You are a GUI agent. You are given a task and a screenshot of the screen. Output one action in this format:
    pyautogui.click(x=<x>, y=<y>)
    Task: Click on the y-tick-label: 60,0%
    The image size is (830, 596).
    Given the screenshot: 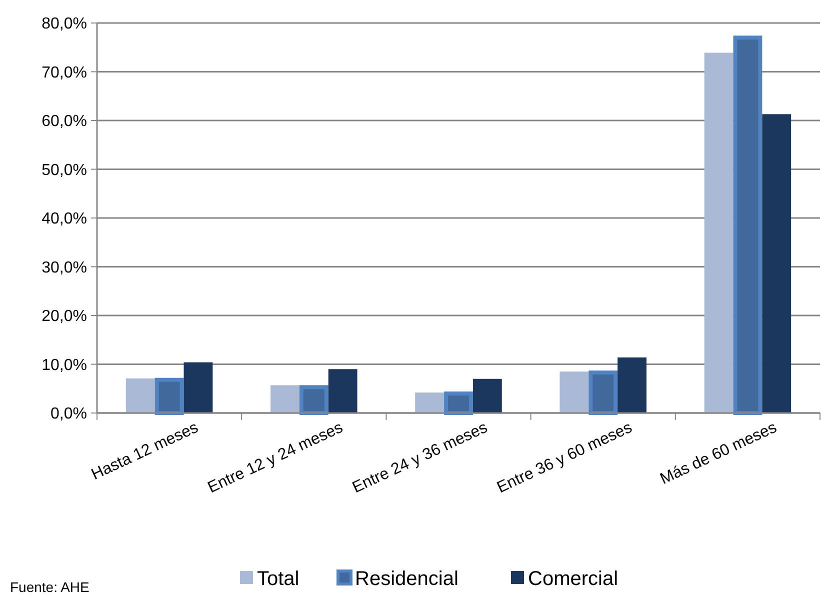 What is the action you would take?
    pyautogui.click(x=64, y=121)
    